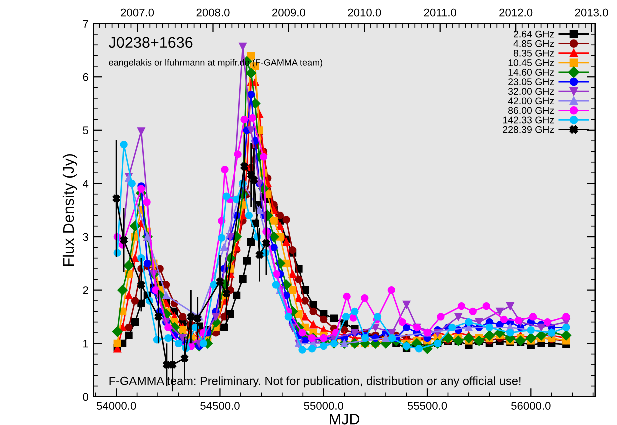 The height and width of the screenshot is (425, 617). I want to click on legend-label: 4.85 GHz, so click(534, 44).